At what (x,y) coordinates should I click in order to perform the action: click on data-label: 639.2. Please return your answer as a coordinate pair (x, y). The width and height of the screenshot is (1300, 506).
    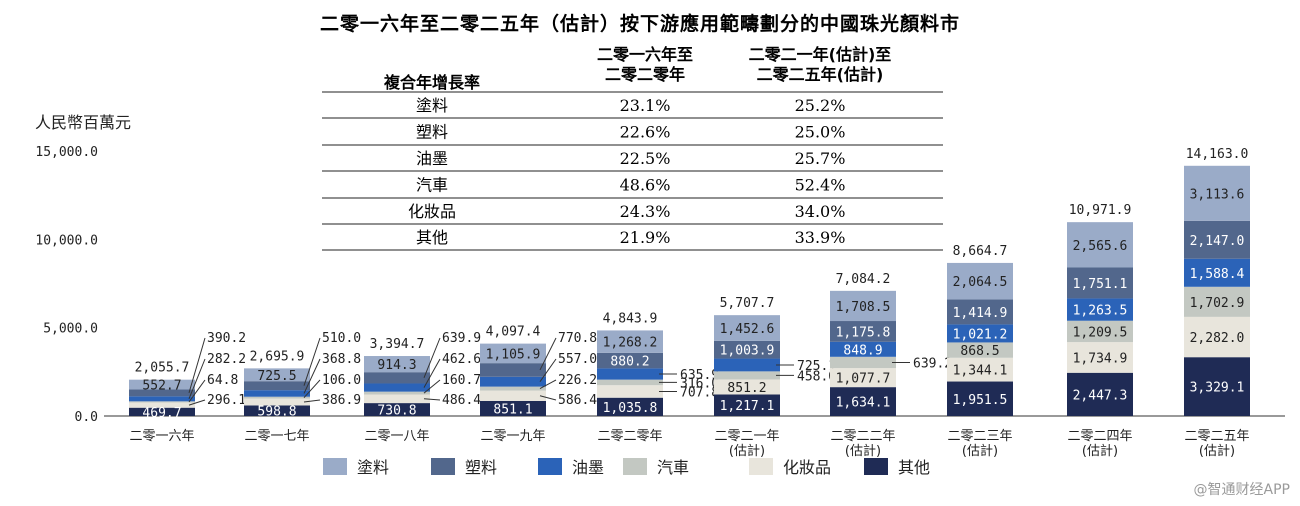
    Looking at the image, I should click on (932, 363).